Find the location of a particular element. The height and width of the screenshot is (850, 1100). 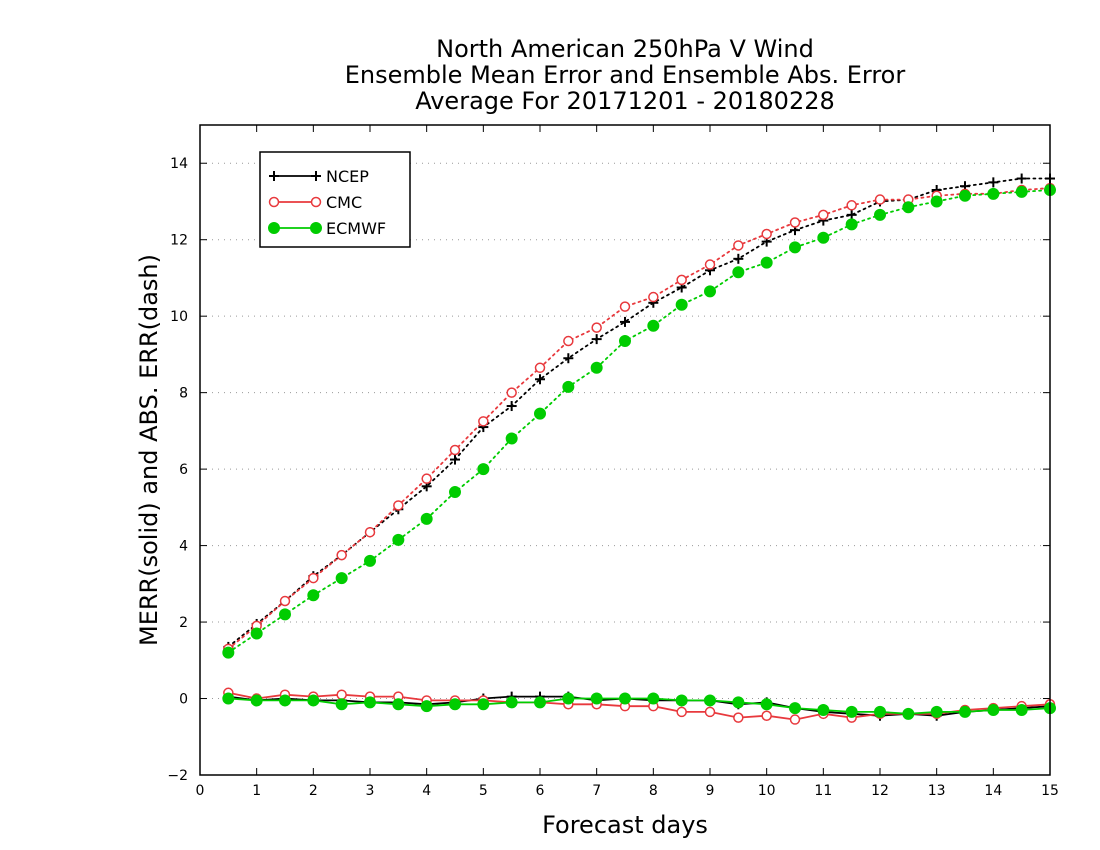

legend-item-ncep: NCEP is located at coordinates (319, 176).